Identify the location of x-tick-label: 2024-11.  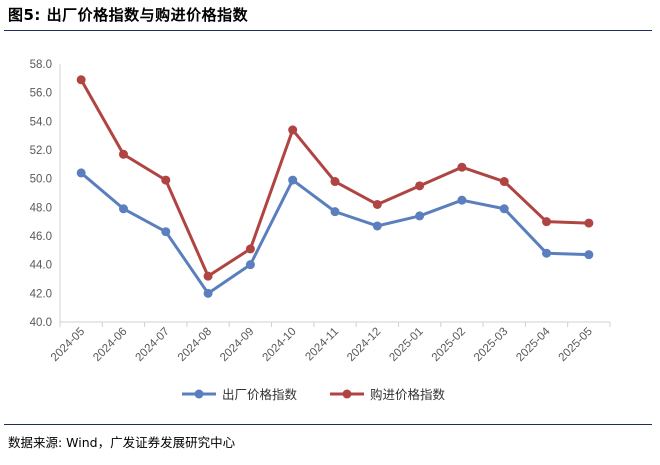
(322, 345).